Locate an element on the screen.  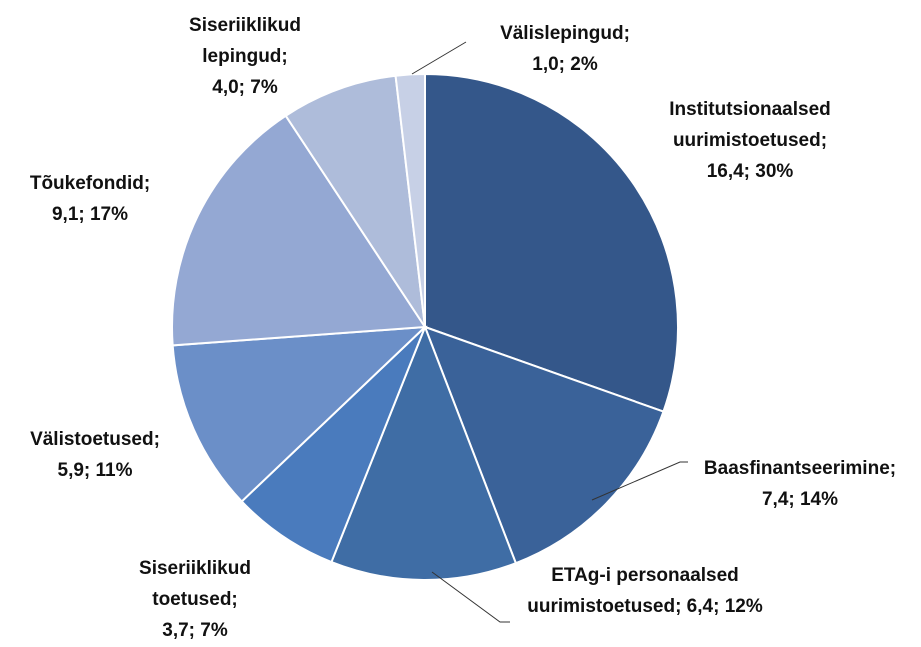
data-label: Siseriiklikud toetused; 3,7; 7% is located at coordinates (195, 599).